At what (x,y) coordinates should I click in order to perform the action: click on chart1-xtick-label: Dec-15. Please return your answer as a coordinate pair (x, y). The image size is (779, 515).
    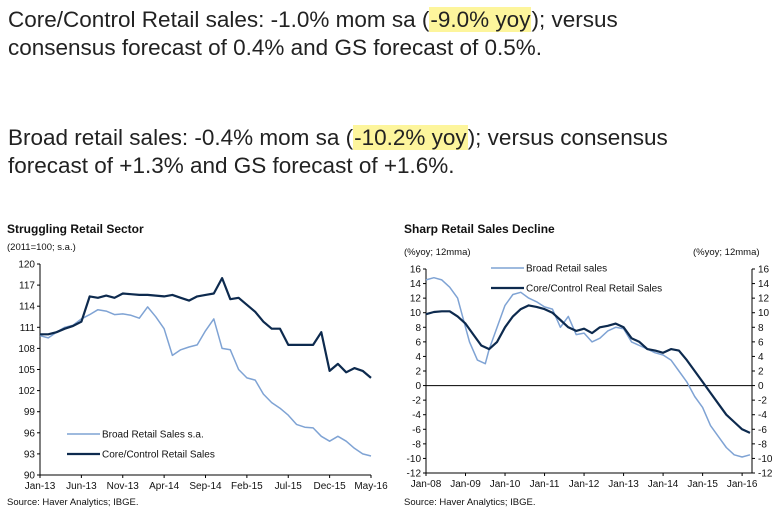
    Looking at the image, I should click on (330, 486).